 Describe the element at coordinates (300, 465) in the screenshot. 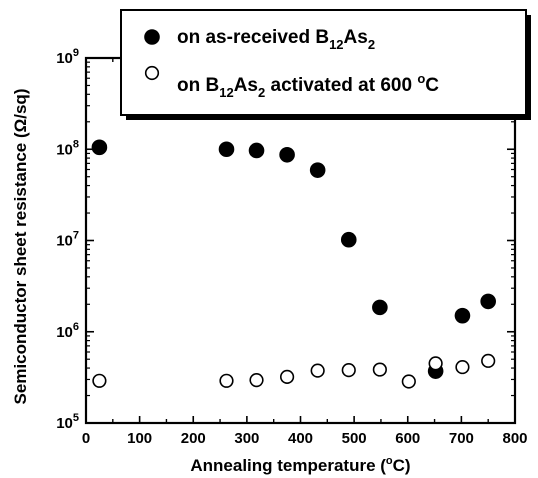

I see `x-axis-title: Annealing temperature (oC)` at that location.